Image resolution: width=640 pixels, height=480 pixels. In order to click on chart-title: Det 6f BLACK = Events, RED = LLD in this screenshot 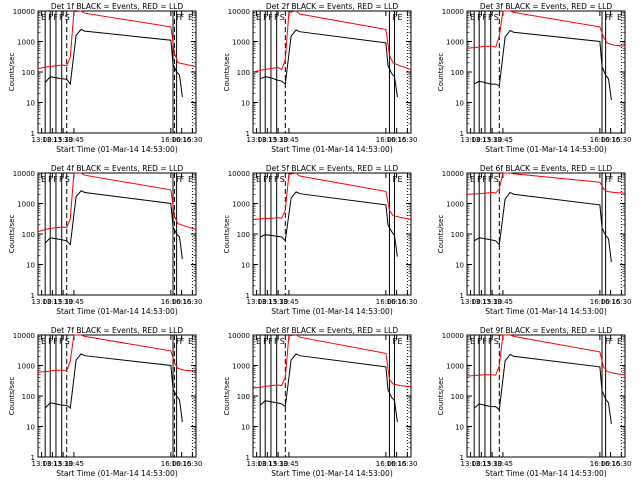, I will do `click(546, 168)`.